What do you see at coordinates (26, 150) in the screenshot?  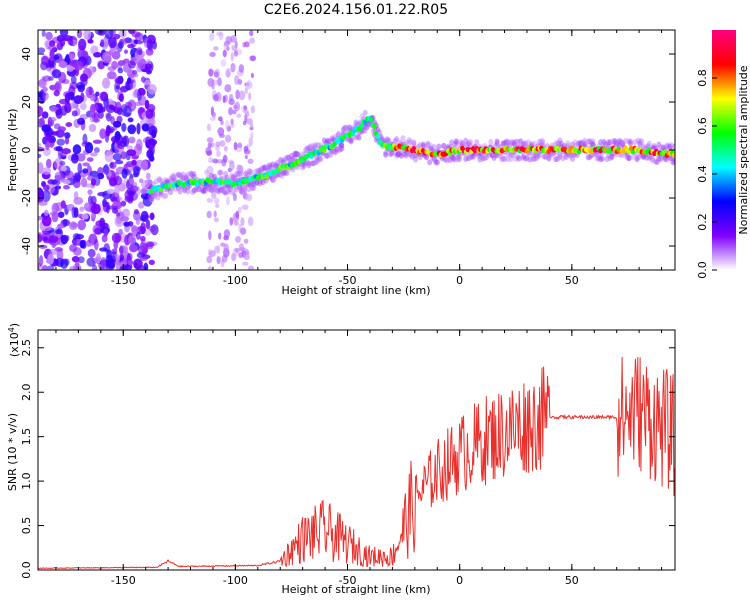 I see `y-tick-label: 0` at bounding box center [26, 150].